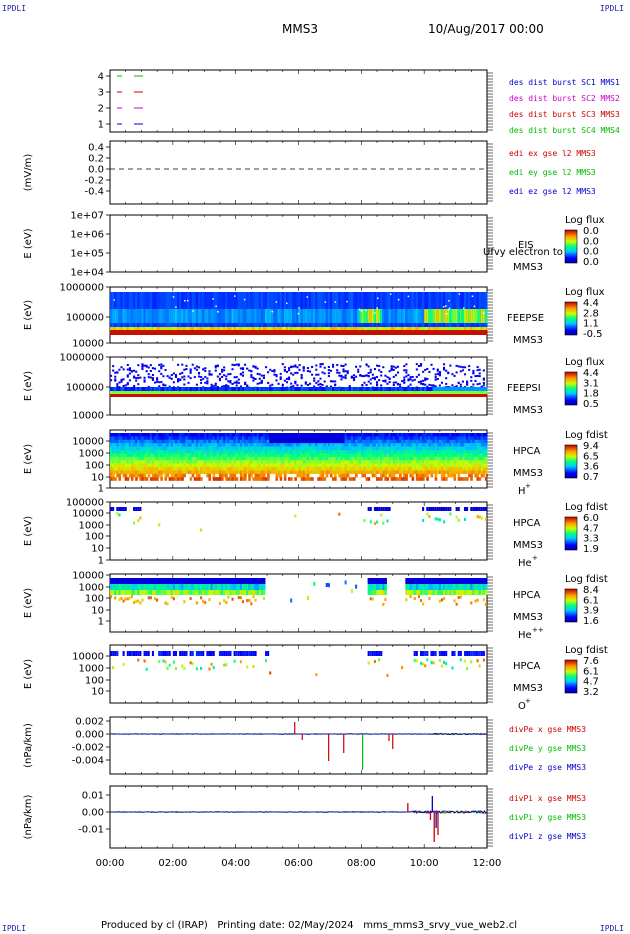  I want to click on colorbar-tick-label: 3.1, so click(591, 383).